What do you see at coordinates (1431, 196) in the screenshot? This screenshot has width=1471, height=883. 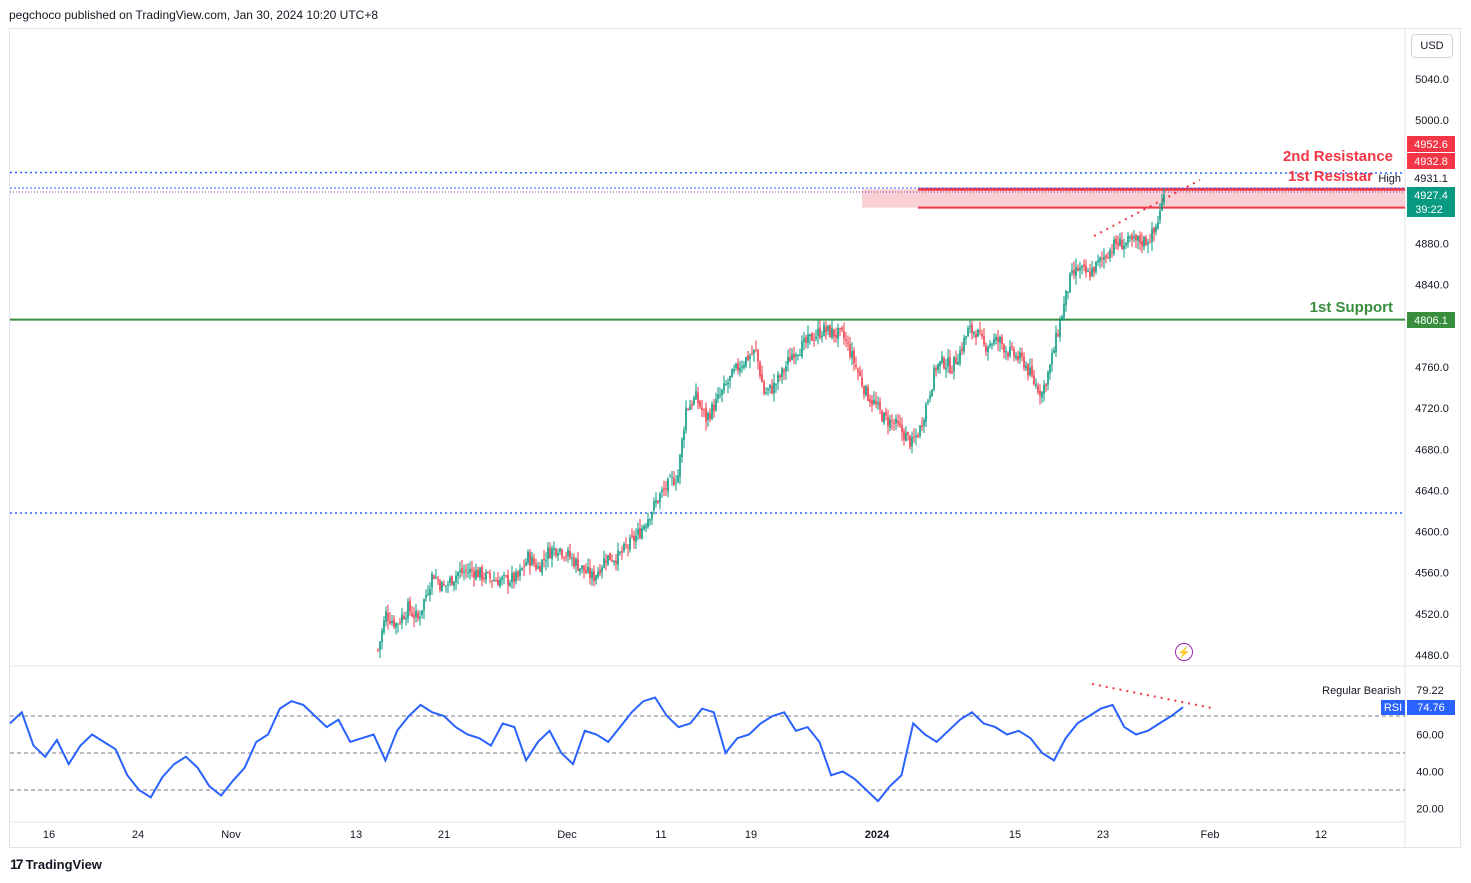 I see `last-price-text: 4927.4` at bounding box center [1431, 196].